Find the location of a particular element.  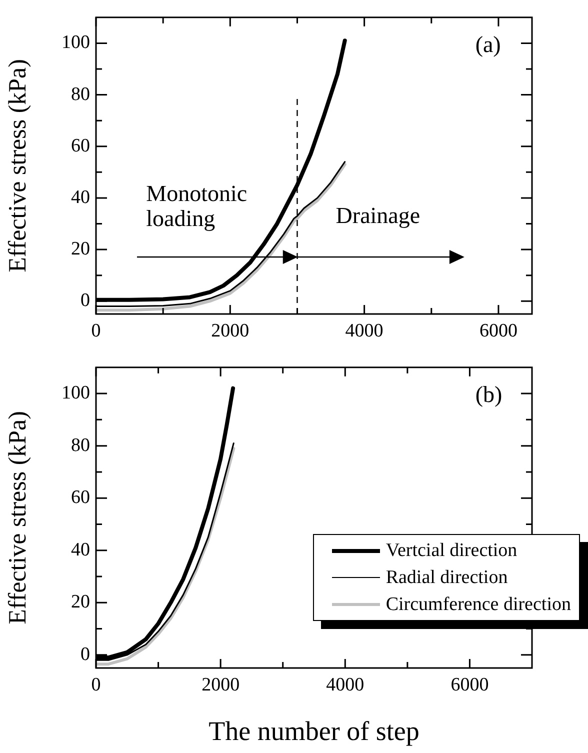

x-axis-title: The number of step is located at coordinates (314, 731).